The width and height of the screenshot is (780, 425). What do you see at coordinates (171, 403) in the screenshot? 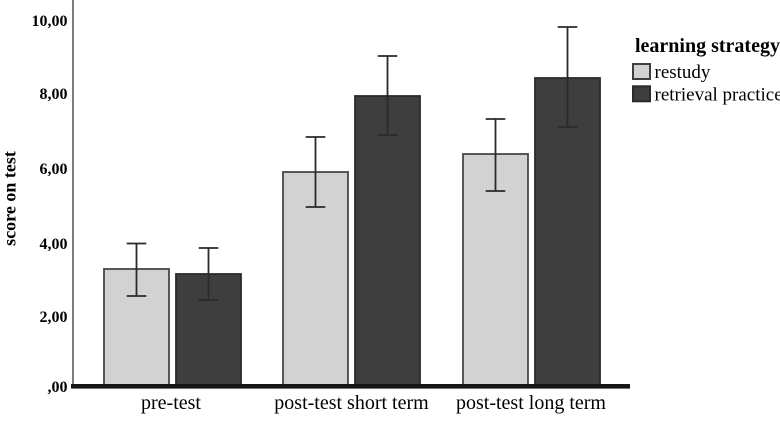
I see `svg-text: pre-test` at bounding box center [171, 403].